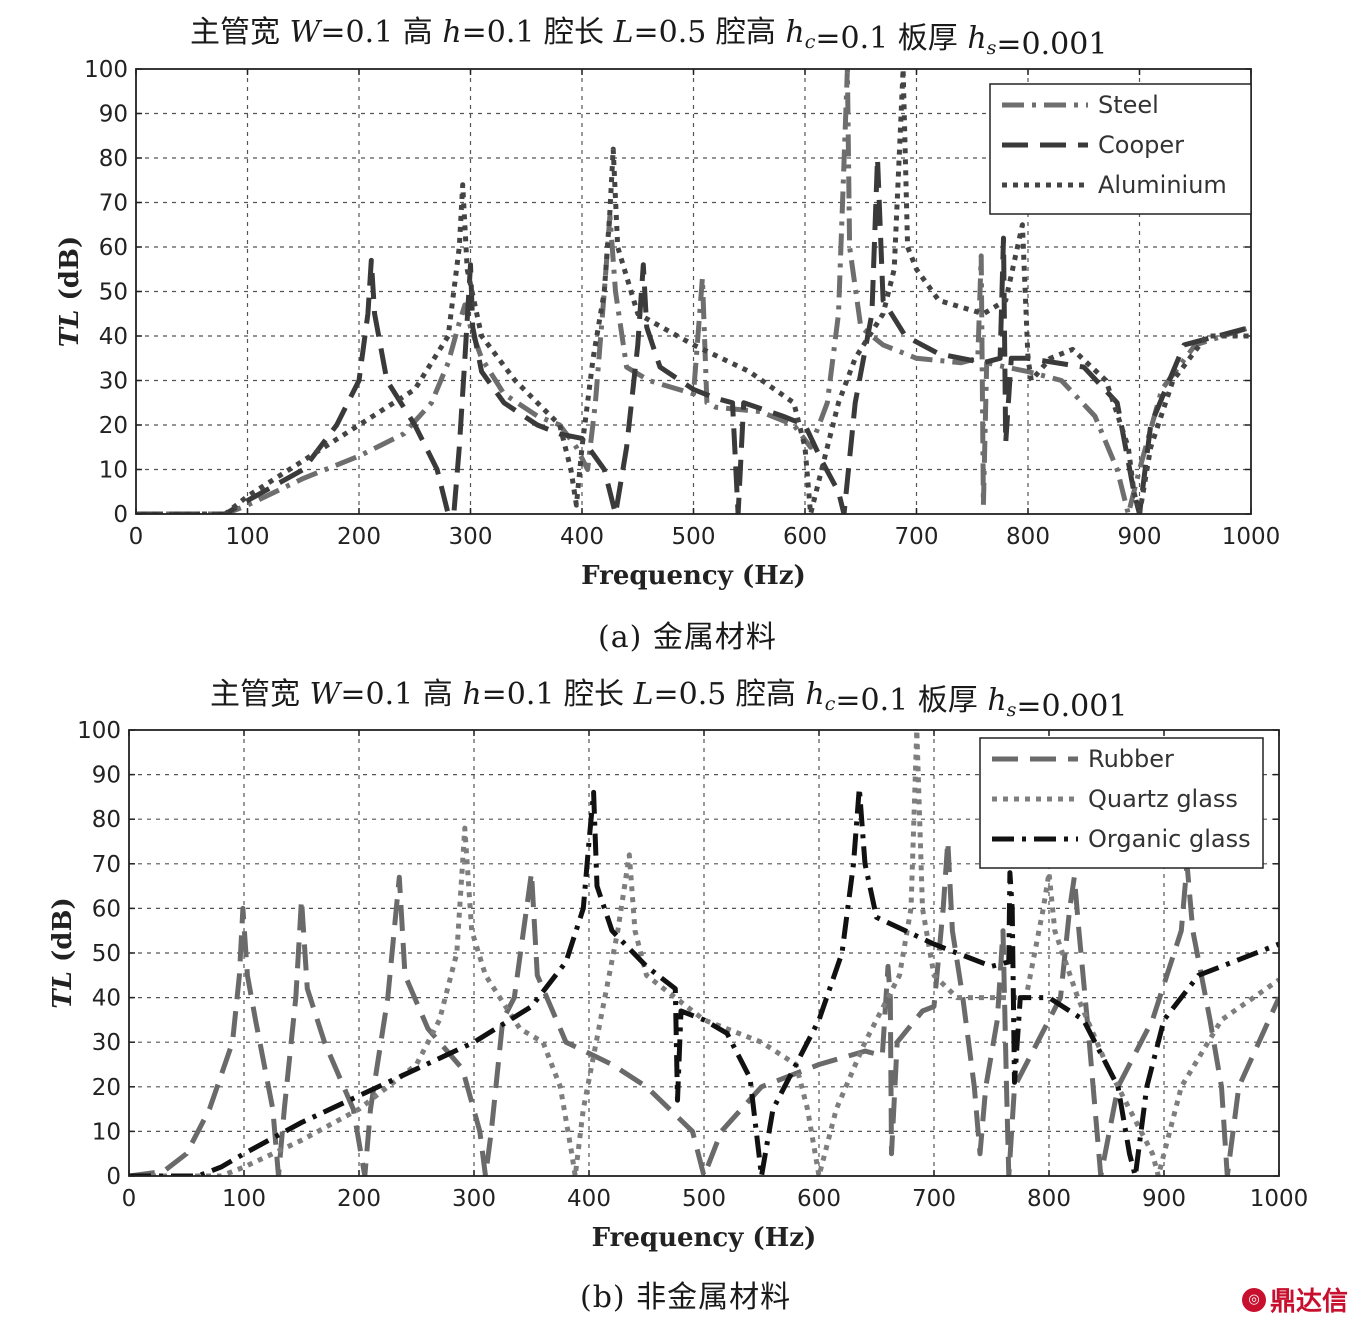 This screenshot has width=1356, height=1324. Describe the element at coordinates (687, 637) in the screenshot. I see `caption-a: (a) 金属材料` at that location.